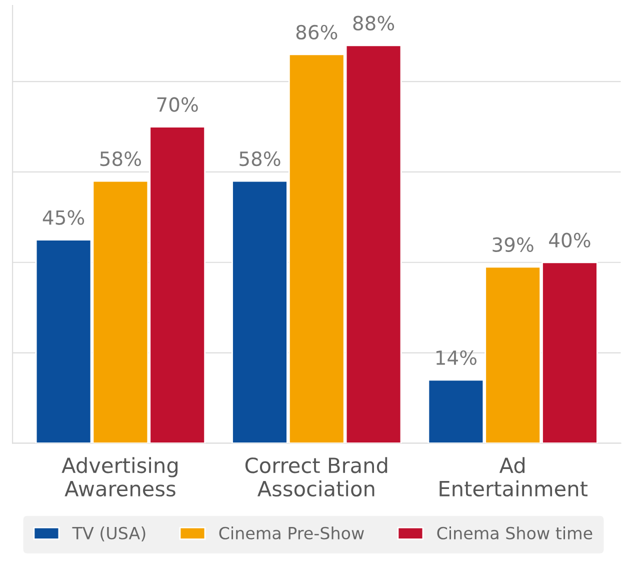 This screenshot has width=627, height=561. What do you see at coordinates (456, 358) in the screenshot?
I see `data-label: 14%` at bounding box center [456, 358].